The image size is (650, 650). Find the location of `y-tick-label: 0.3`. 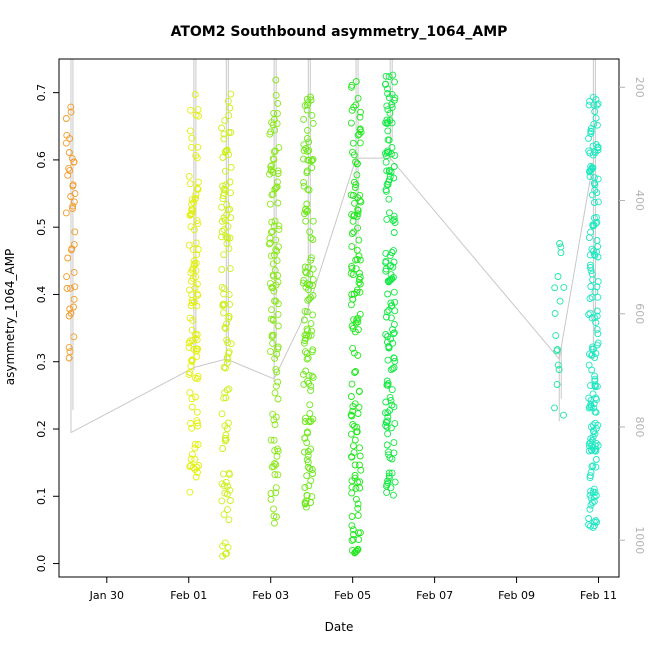

y-tick-label: 0.3 is located at coordinates (41, 362).